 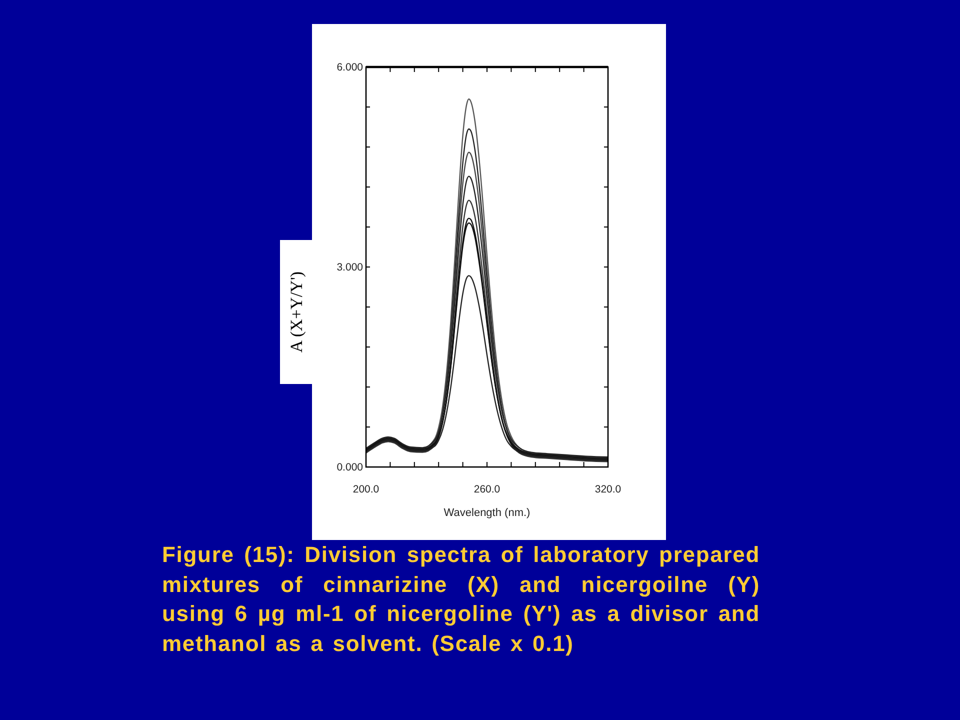 What do you see at coordinates (461, 599) in the screenshot?
I see `text: Figure (15): Division spectra of laboratory prepared mixtures of cinnarizine (X) and nicergoilne (Y) using 6 µg ml-1 of nicergoline (Y') as a divisor and methanol as a solvent. (Scale x 0.1)` at bounding box center [461, 599].